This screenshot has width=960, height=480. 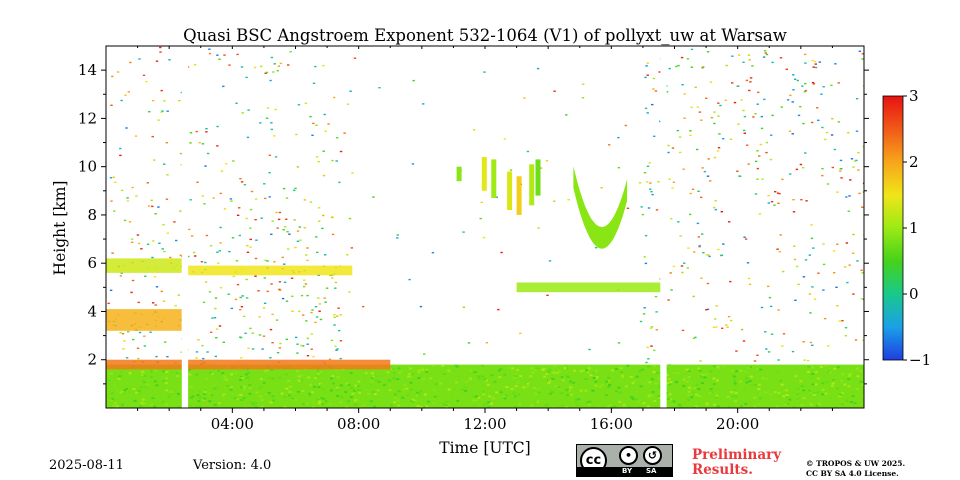 I want to click on license-line-2: CC BY SA 4.0 License., so click(x=852, y=473).